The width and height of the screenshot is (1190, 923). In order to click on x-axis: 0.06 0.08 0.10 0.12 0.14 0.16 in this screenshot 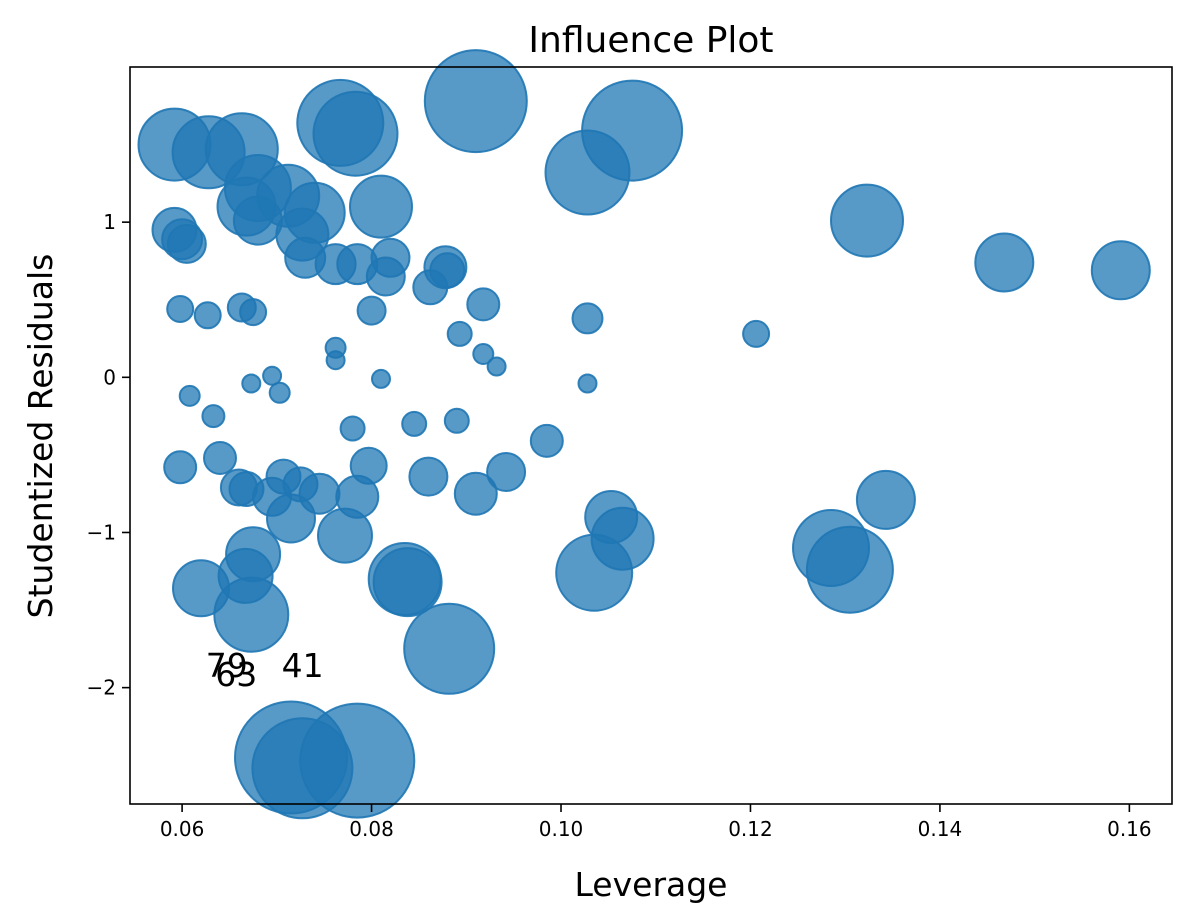, I will do `click(656, 822)`.